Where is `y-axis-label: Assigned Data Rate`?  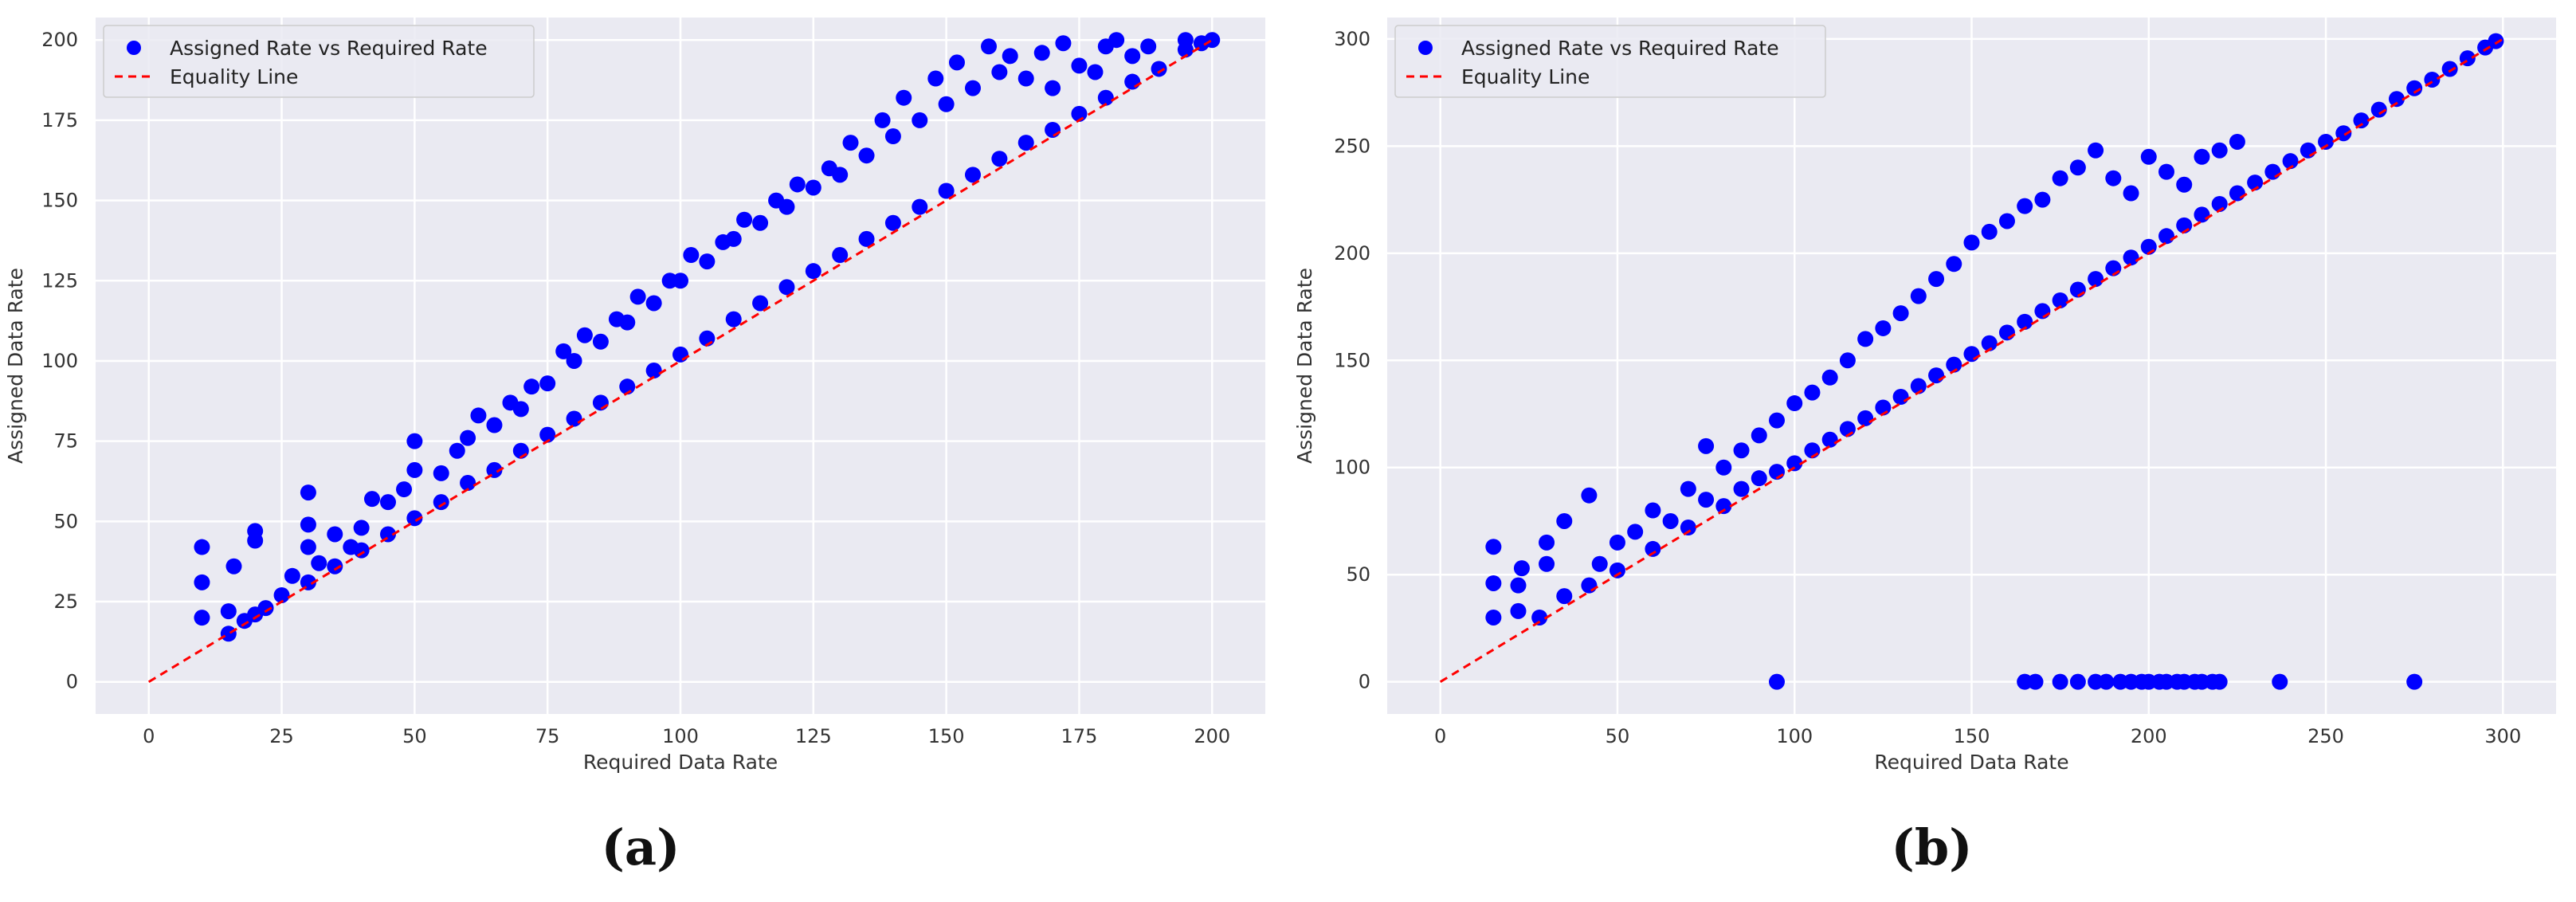 y-axis-label: Assigned Data Rate is located at coordinates (15, 366).